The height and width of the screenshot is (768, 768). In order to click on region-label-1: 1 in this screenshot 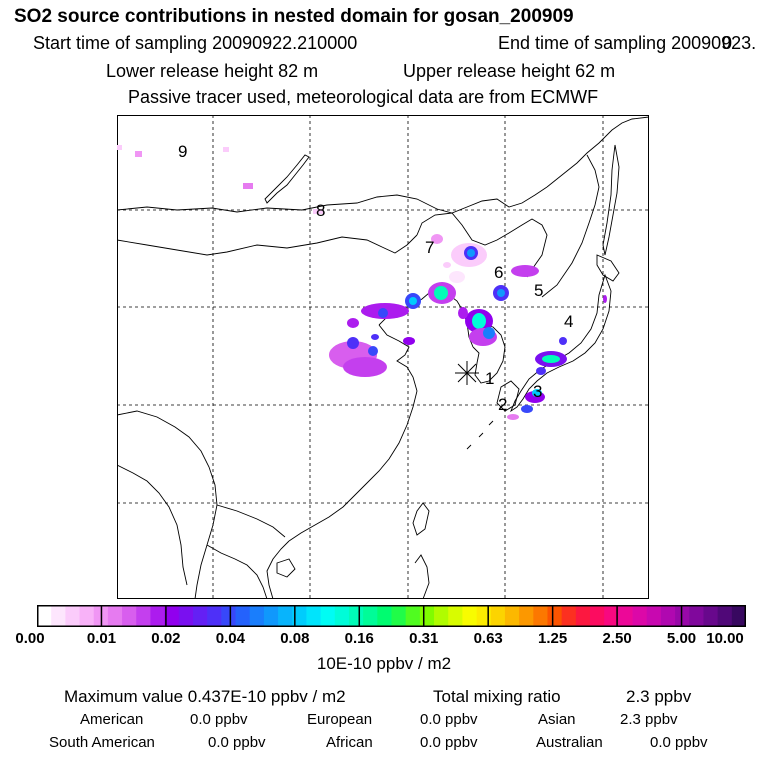, I will do `click(489, 378)`.